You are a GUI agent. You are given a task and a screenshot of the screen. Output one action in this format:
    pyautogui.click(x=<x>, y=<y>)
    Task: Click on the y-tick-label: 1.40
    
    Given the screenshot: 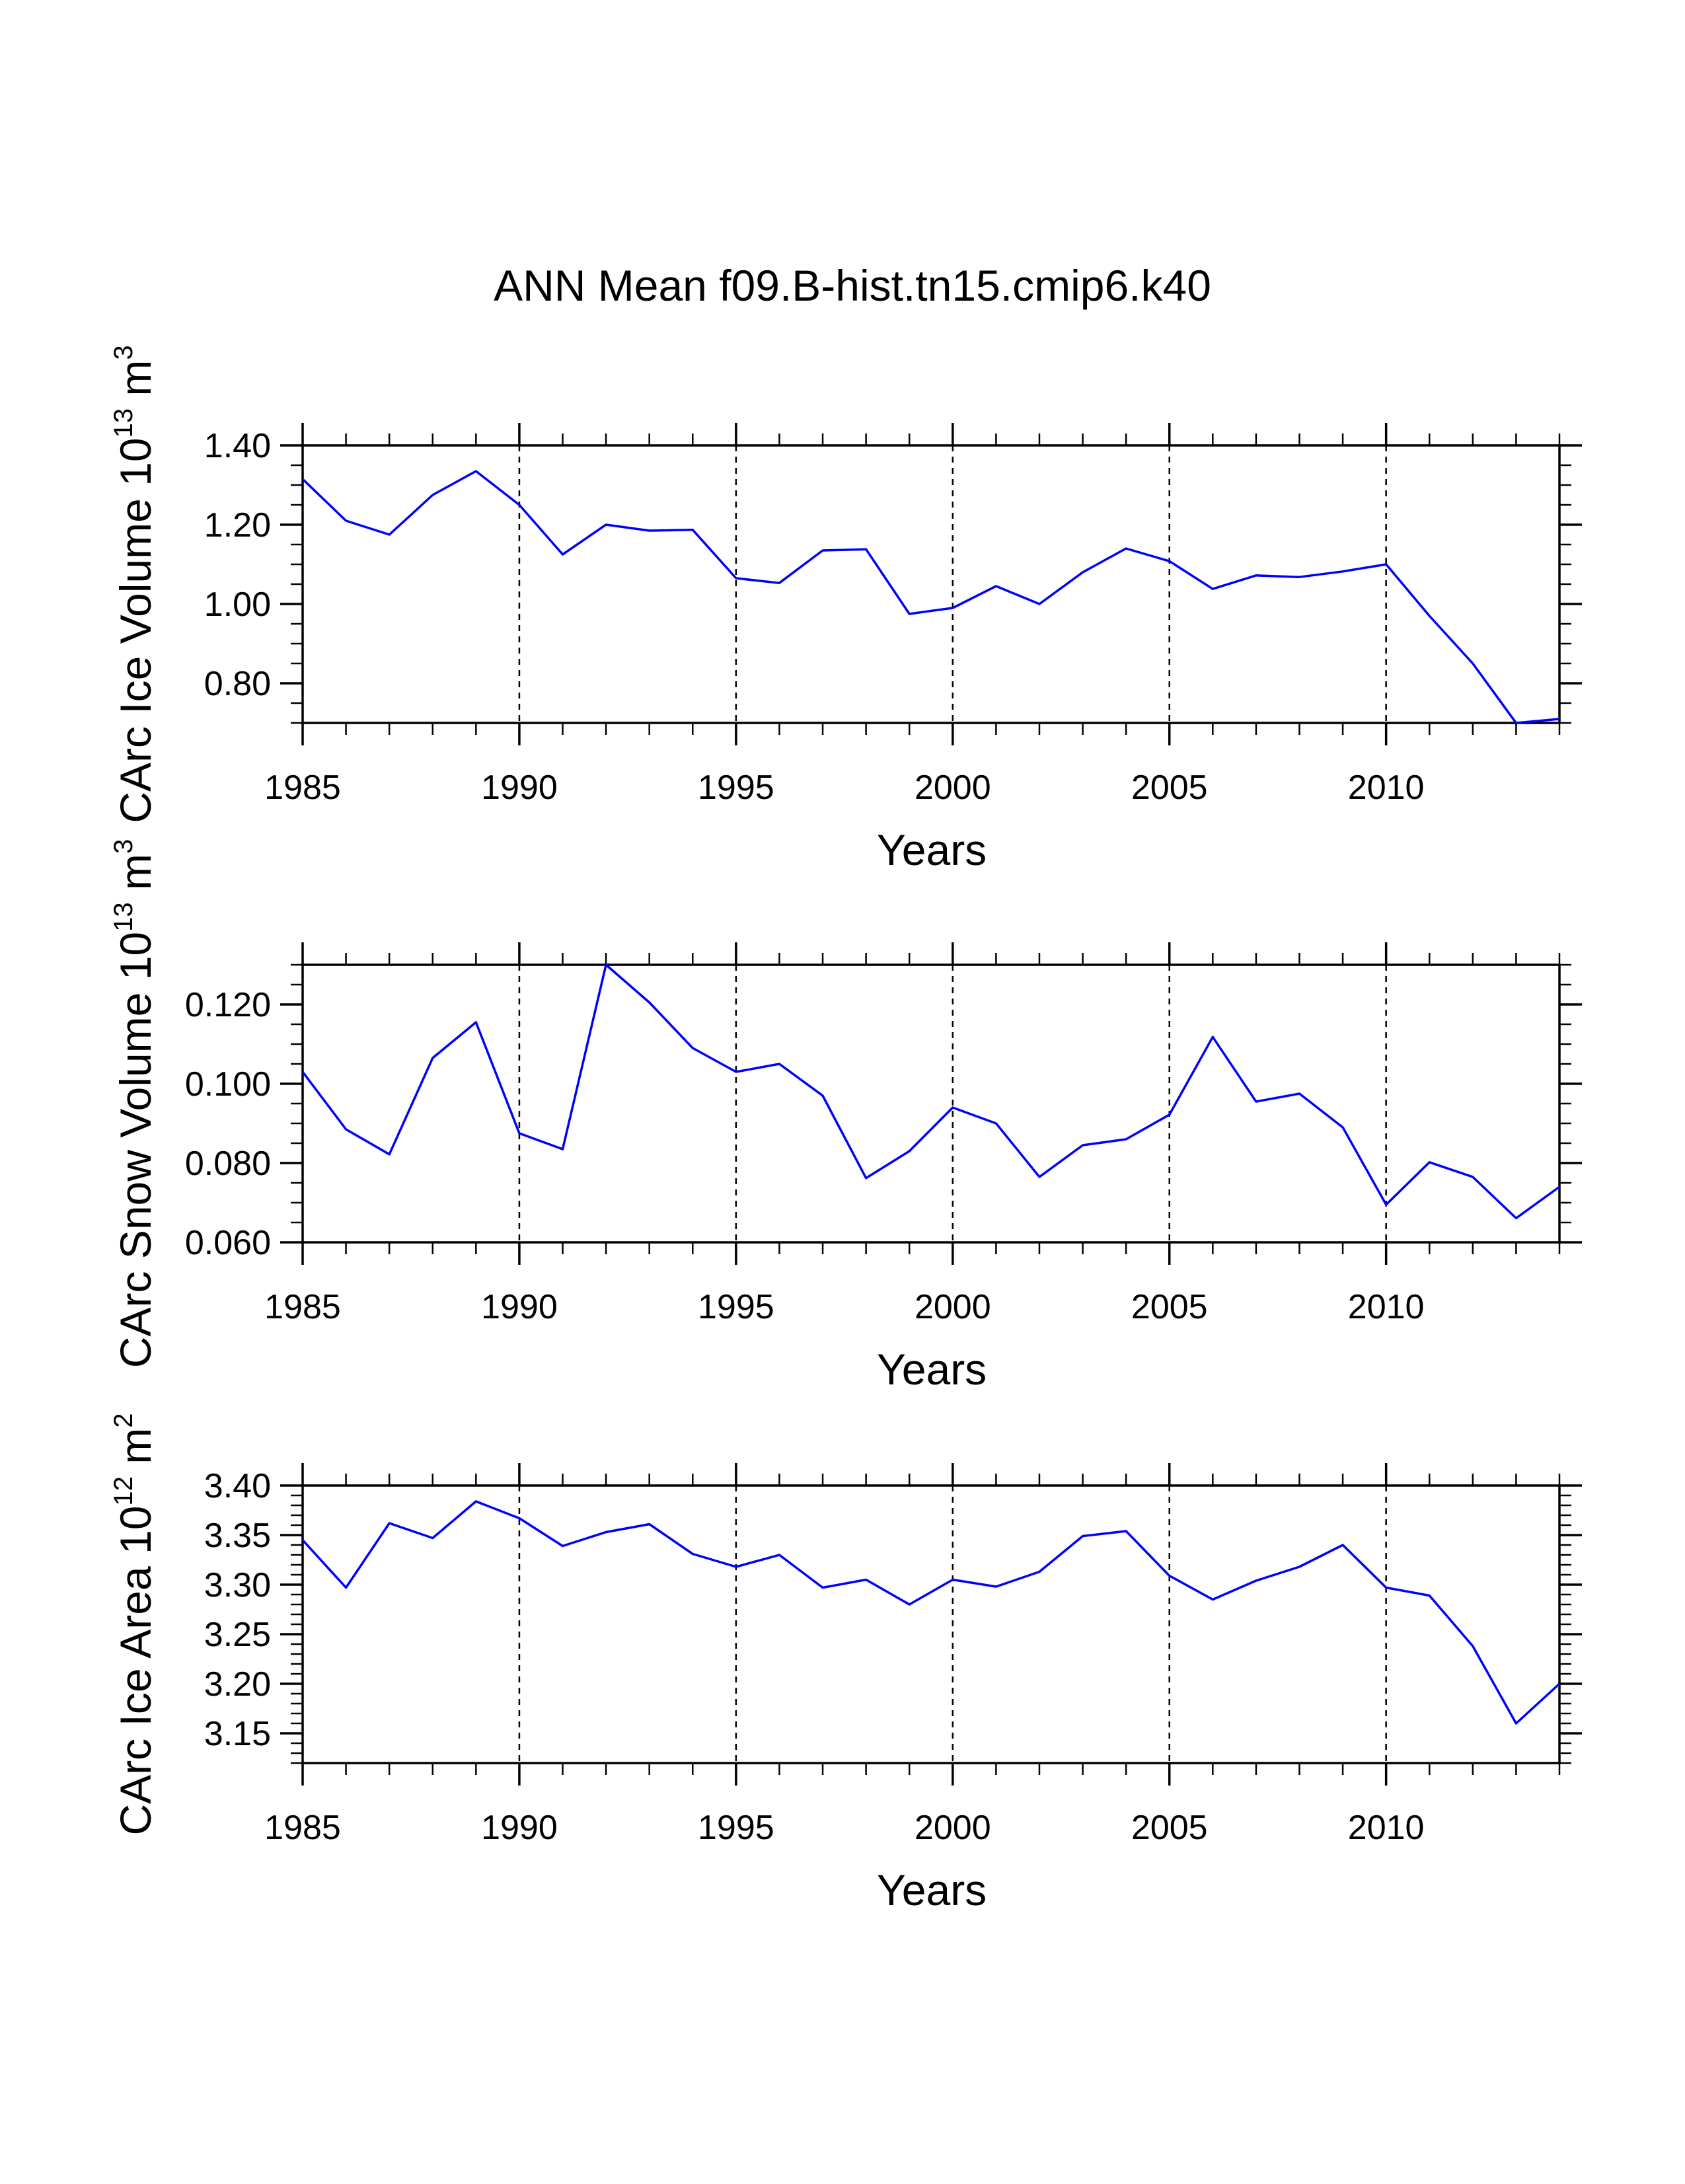 What is the action you would take?
    pyautogui.click(x=237, y=446)
    